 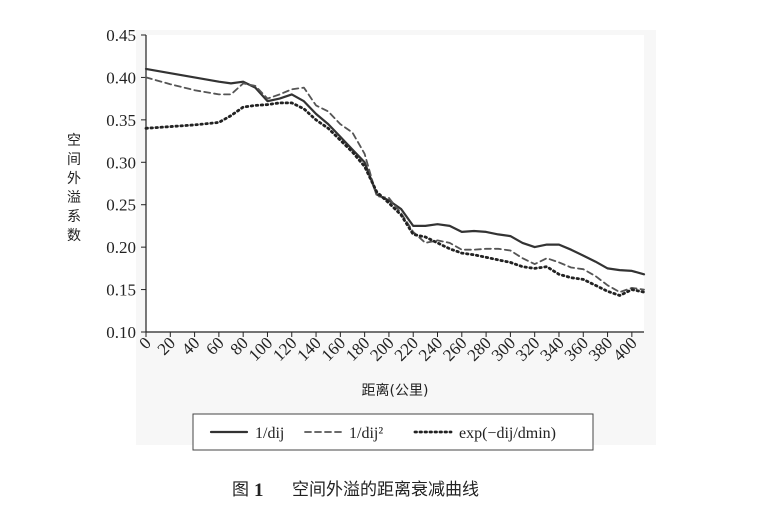 What do you see at coordinates (121, 120) in the screenshot?
I see `y-tick-label: 0.35` at bounding box center [121, 120].